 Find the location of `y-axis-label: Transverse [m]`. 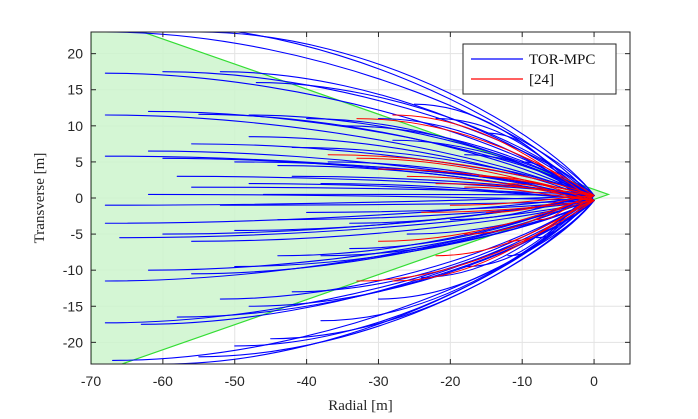

y-axis-label: Transverse [m] is located at coordinates (40, 198).